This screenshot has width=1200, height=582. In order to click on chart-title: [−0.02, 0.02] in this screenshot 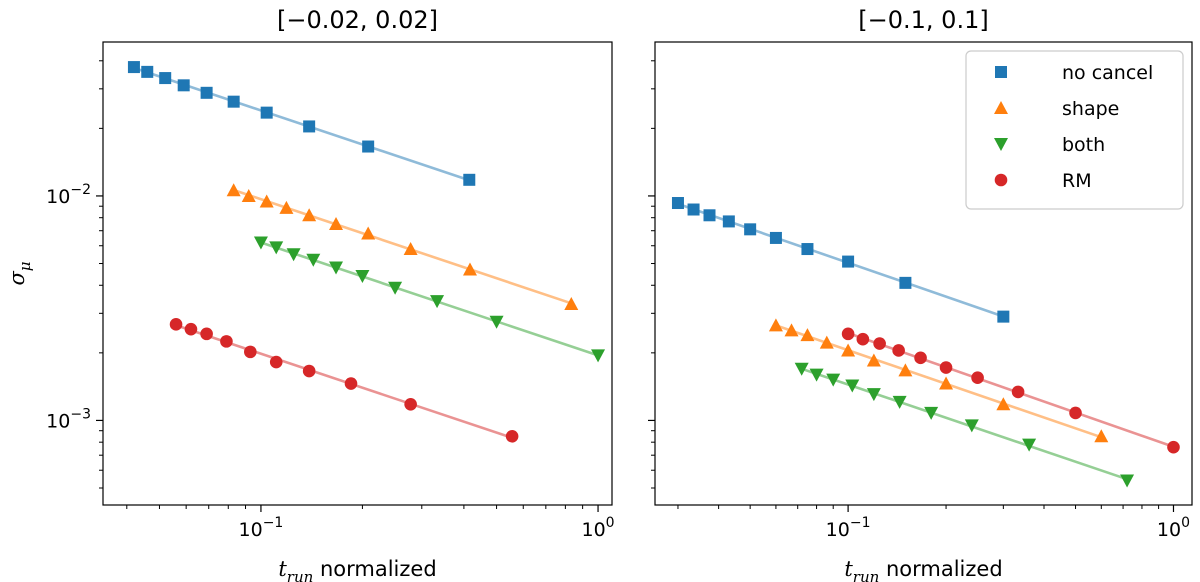, I will do `click(357, 20)`.